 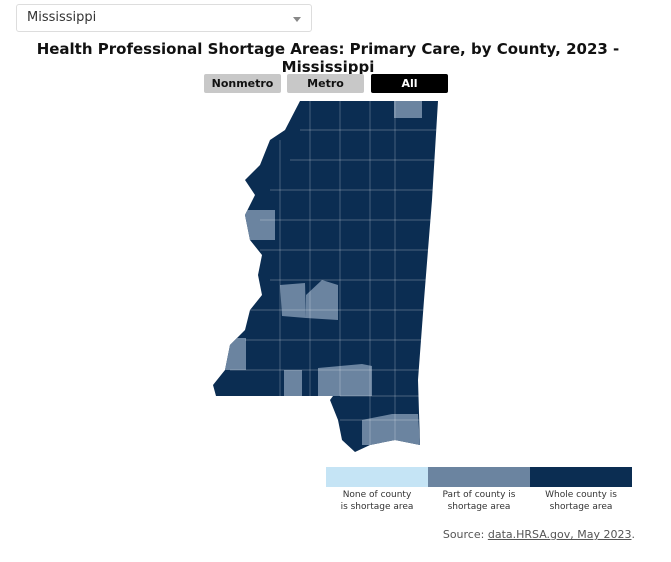 I want to click on legend-label: Part of county is shortage area, so click(x=479, y=501).